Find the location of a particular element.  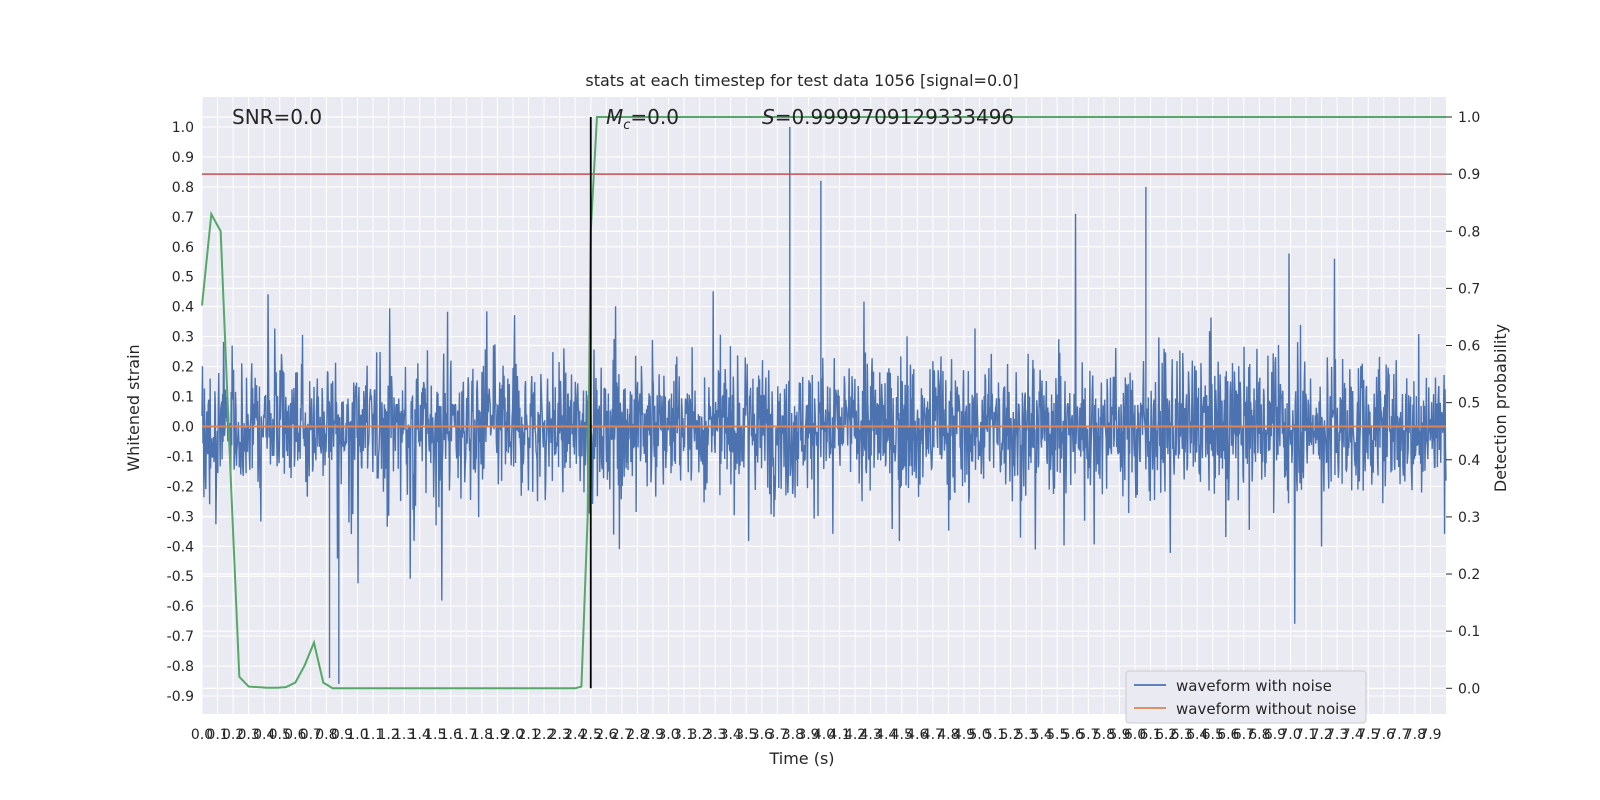

y-tick-label-left: 0.9 is located at coordinates (183, 158).